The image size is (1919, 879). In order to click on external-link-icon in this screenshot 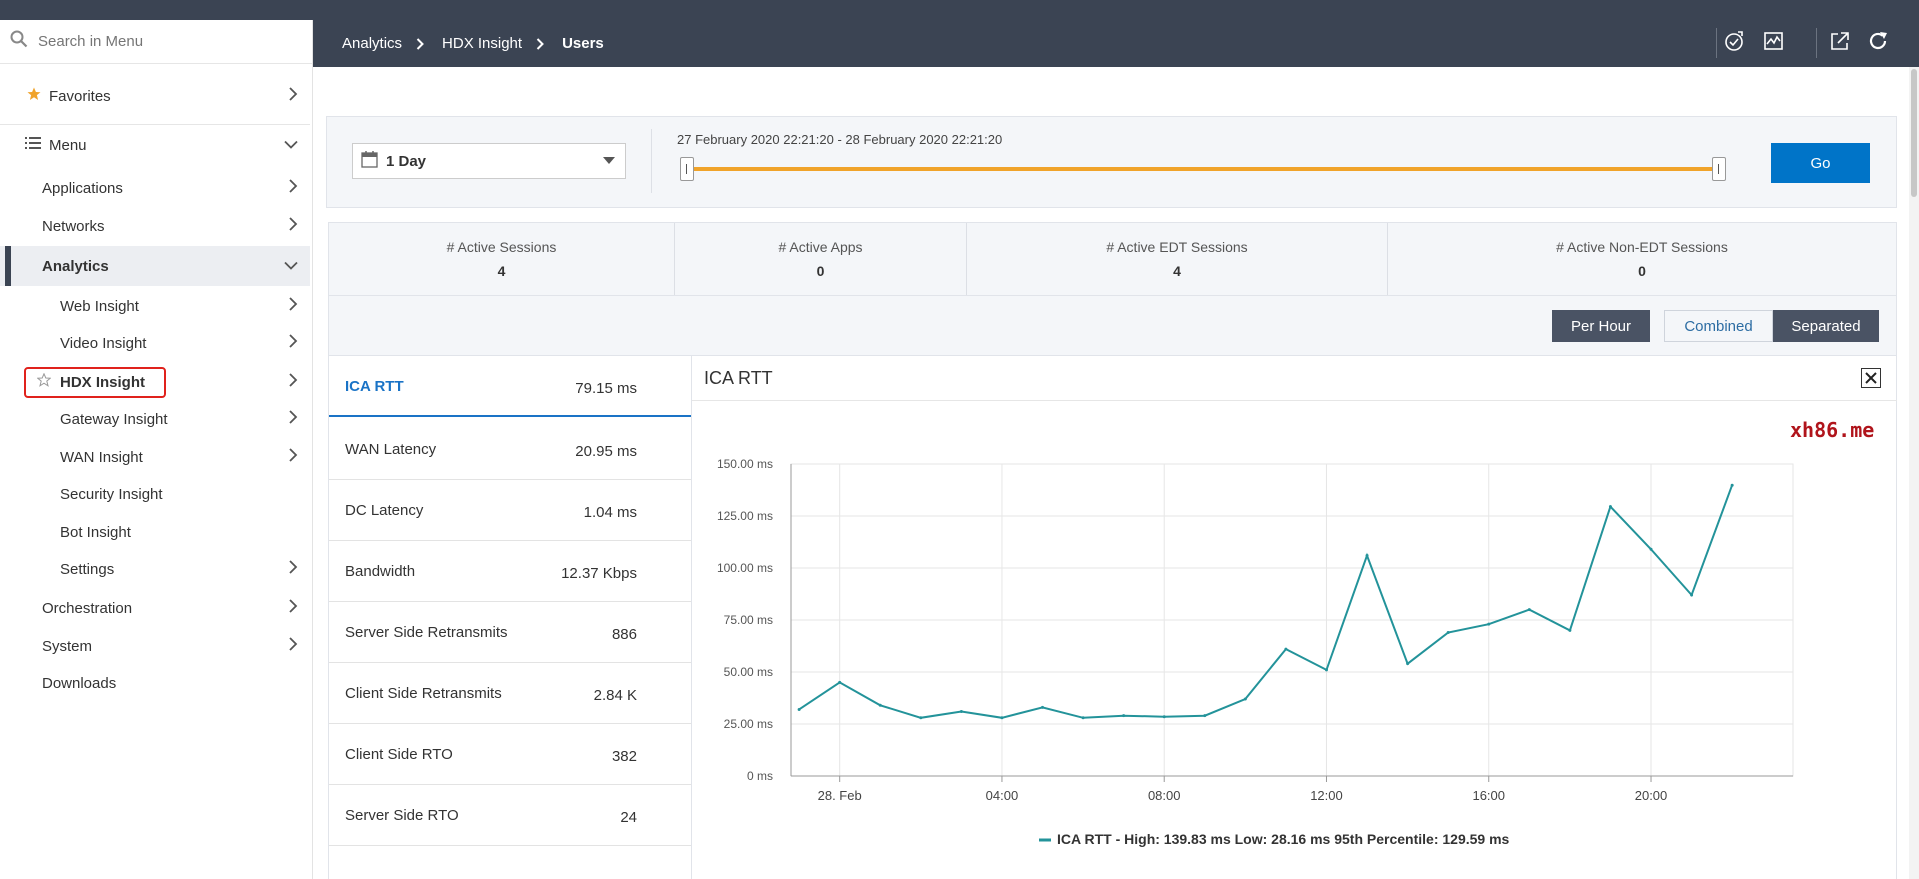, I will do `click(1840, 43)`.